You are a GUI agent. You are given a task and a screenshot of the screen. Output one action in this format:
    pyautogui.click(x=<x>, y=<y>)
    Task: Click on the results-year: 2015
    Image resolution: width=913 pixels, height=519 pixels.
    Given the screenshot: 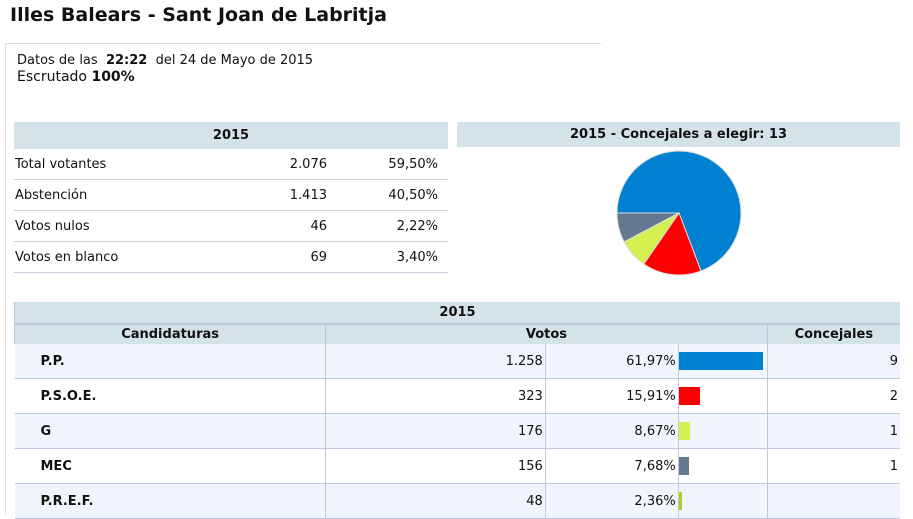 What is the action you would take?
    pyautogui.click(x=457, y=313)
    